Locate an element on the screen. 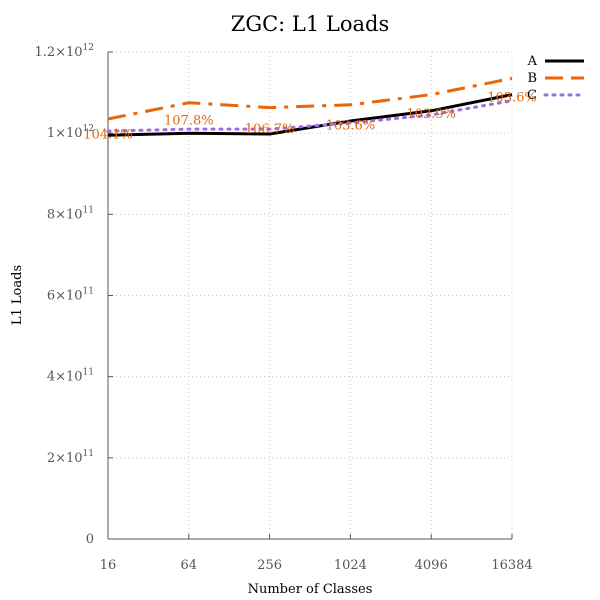  y-tick-label: 0 is located at coordinates (90, 539).